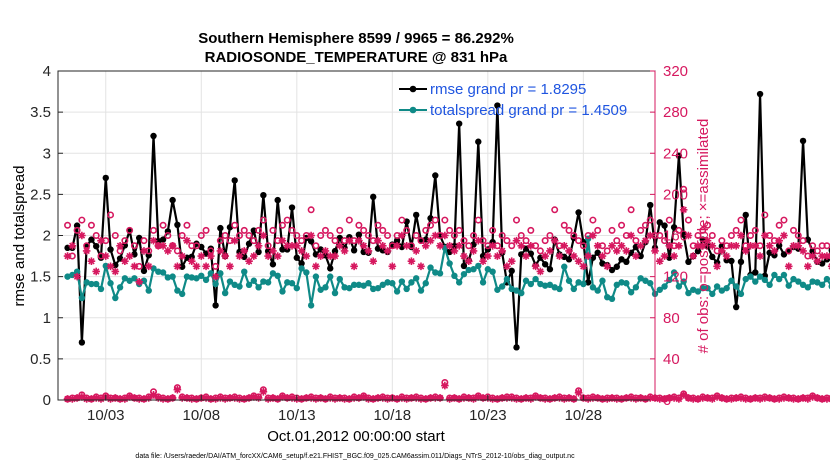 This screenshot has height=470, width=830. Describe the element at coordinates (413, 89) in the screenshot. I see `legend-rmse-marker` at that location.